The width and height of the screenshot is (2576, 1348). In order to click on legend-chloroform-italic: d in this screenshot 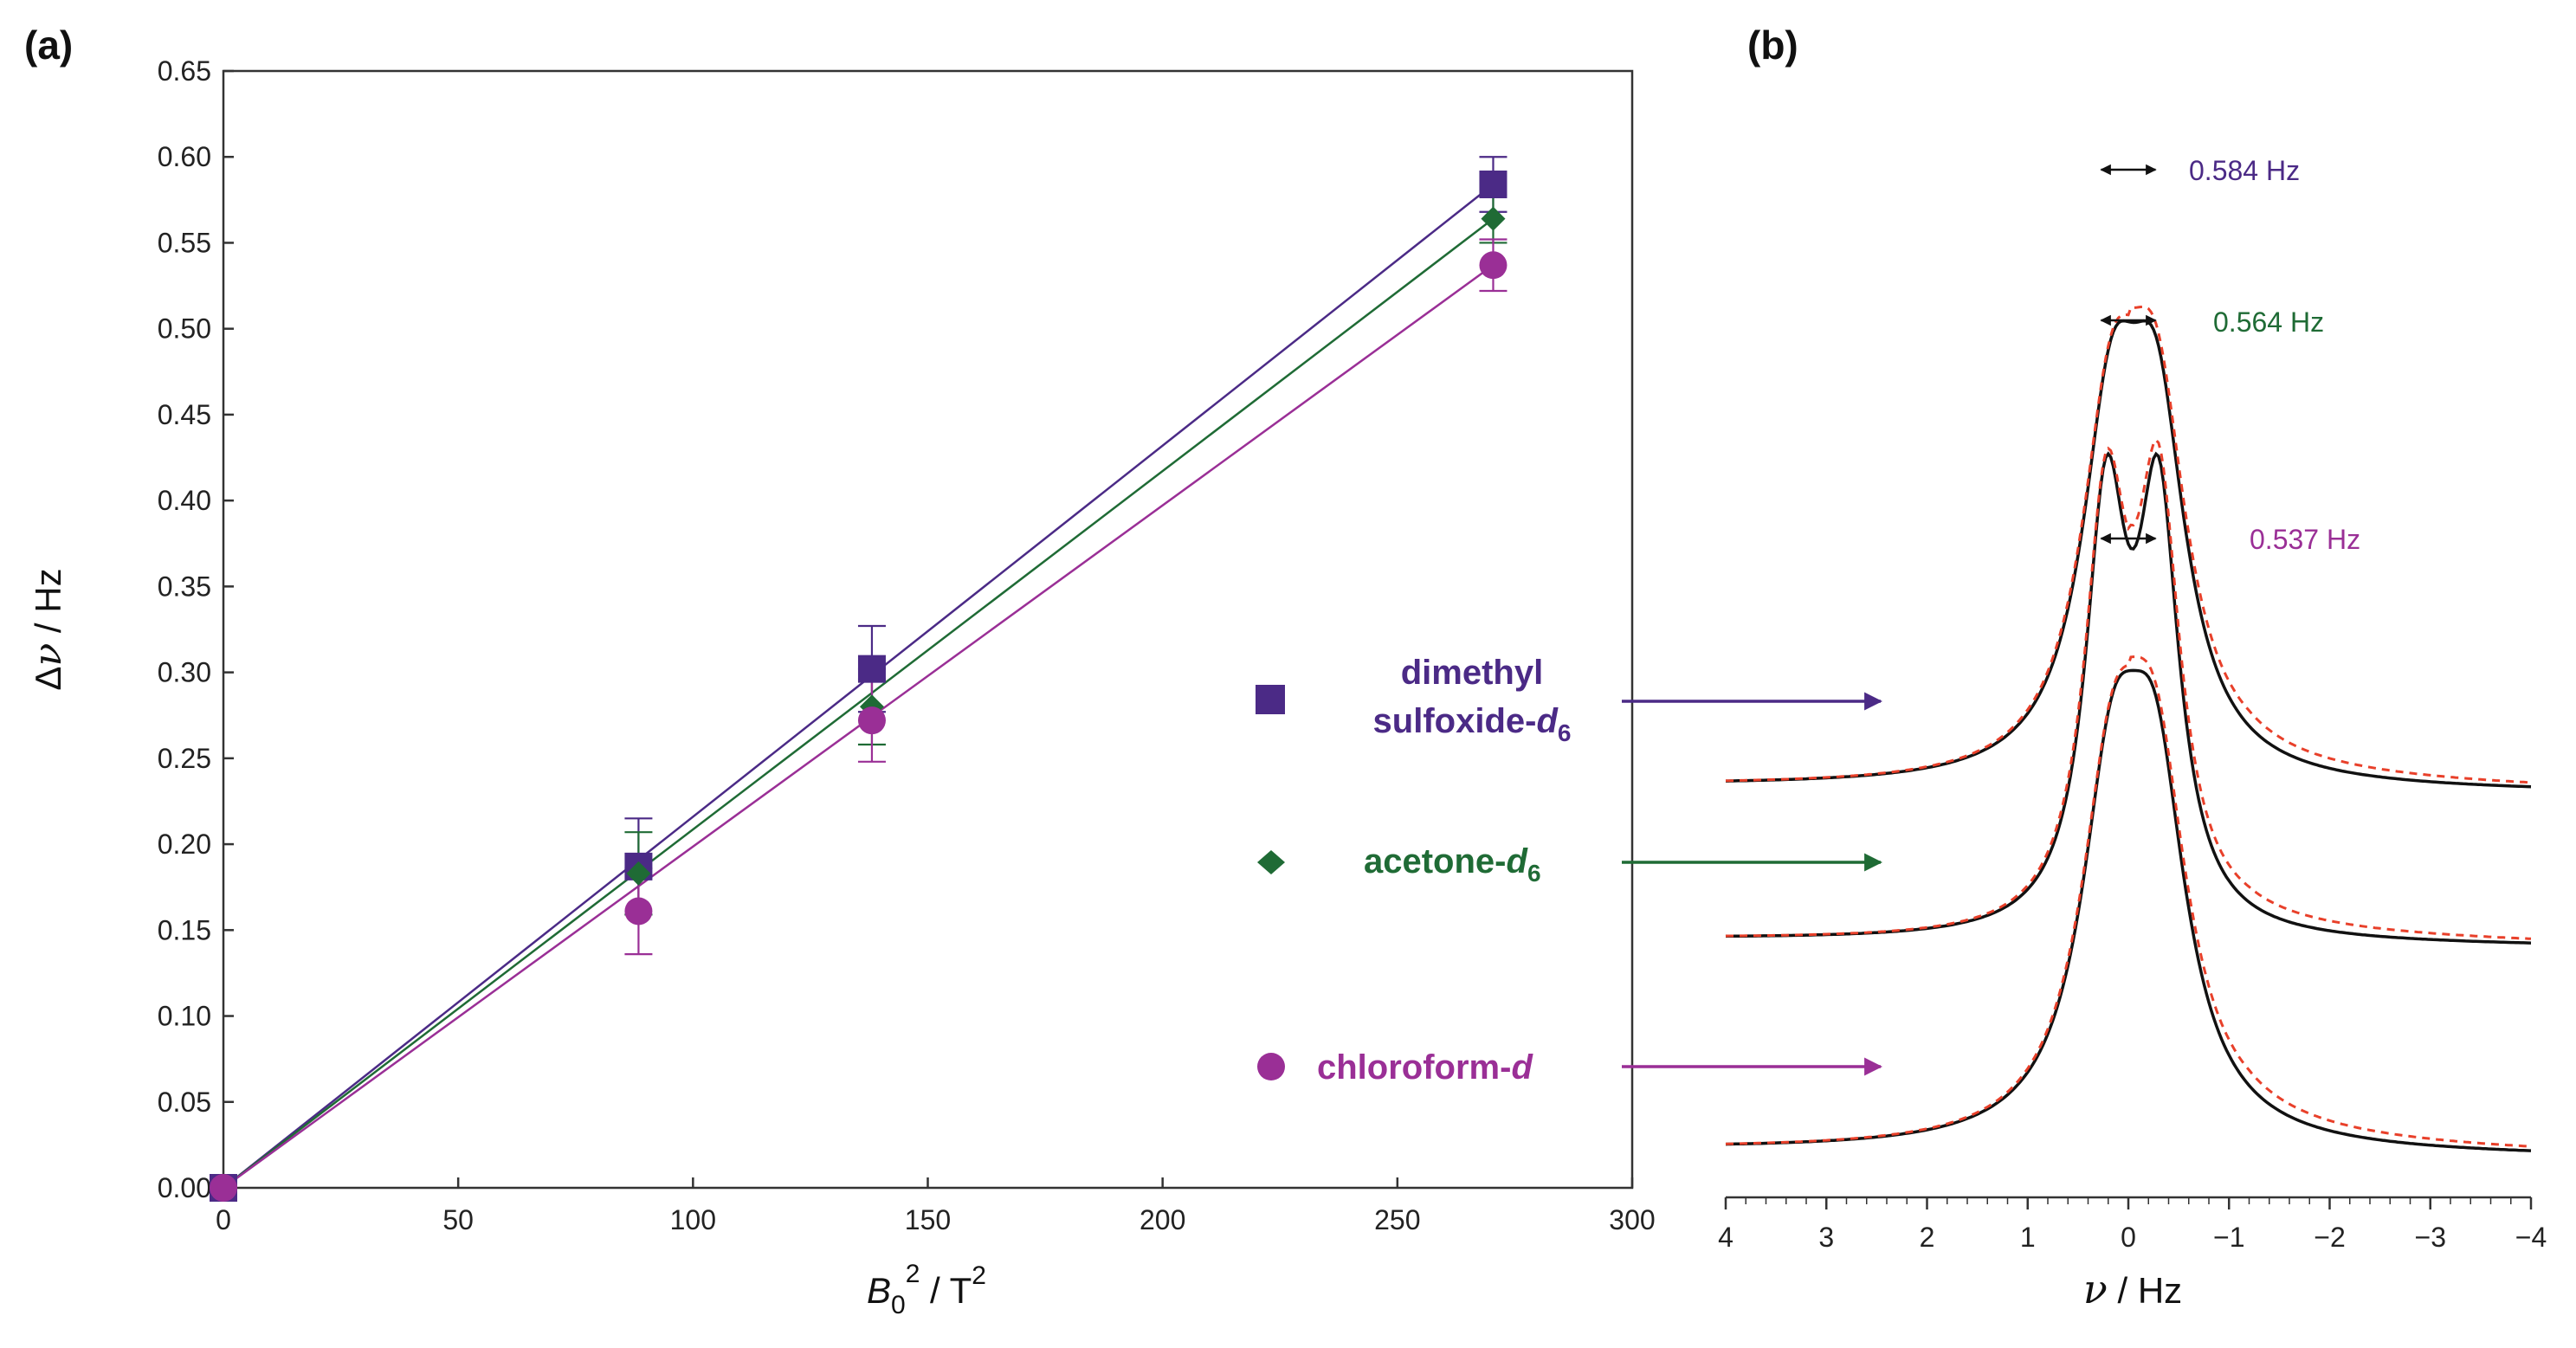, I will do `click(1522, 1067)`.